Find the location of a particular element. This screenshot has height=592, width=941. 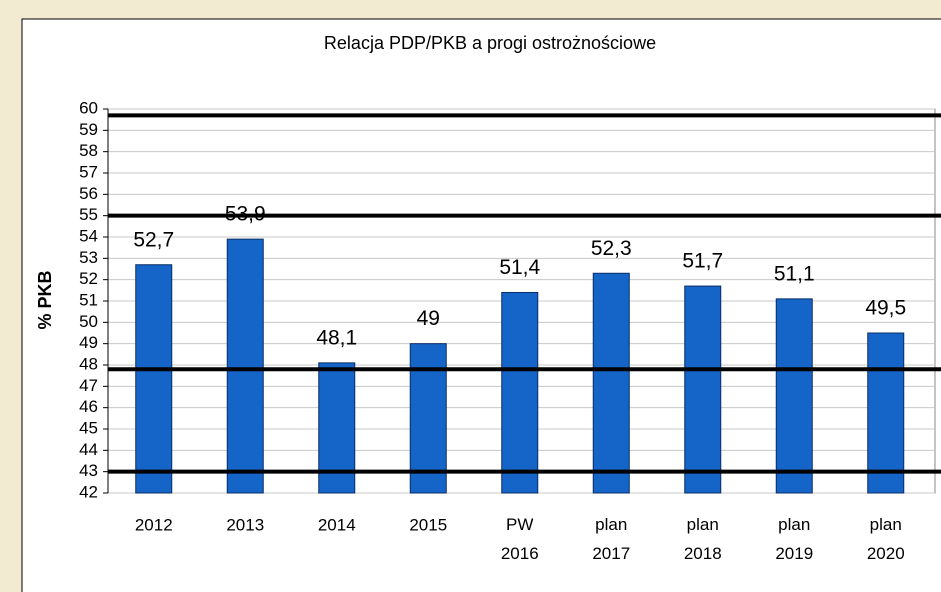

x-tick-label-line: 2017 is located at coordinates (611, 553).